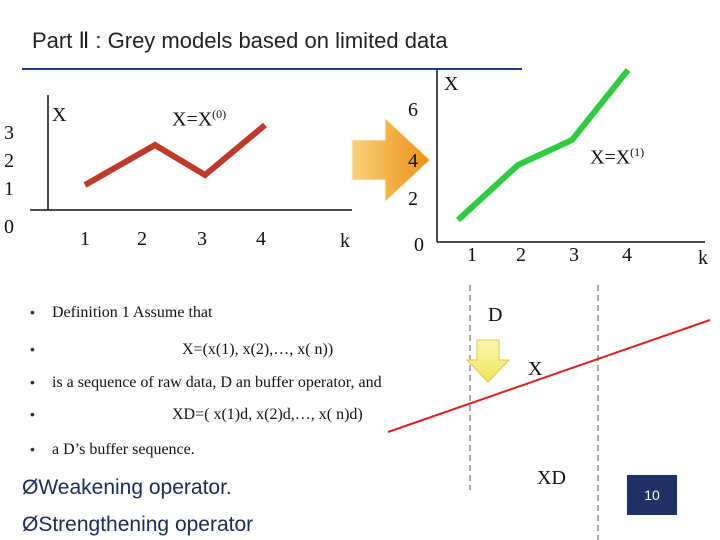 This screenshot has width=720, height=540. Describe the element at coordinates (627, 255) in the screenshot. I see `right-x-tick-4: 4` at that location.